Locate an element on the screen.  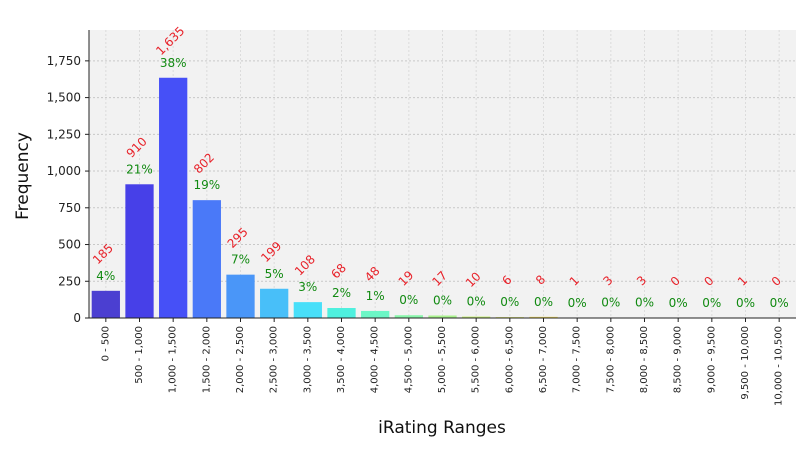
x-tick-label: 7,500 - 8,000 is located at coordinates (610, 359).